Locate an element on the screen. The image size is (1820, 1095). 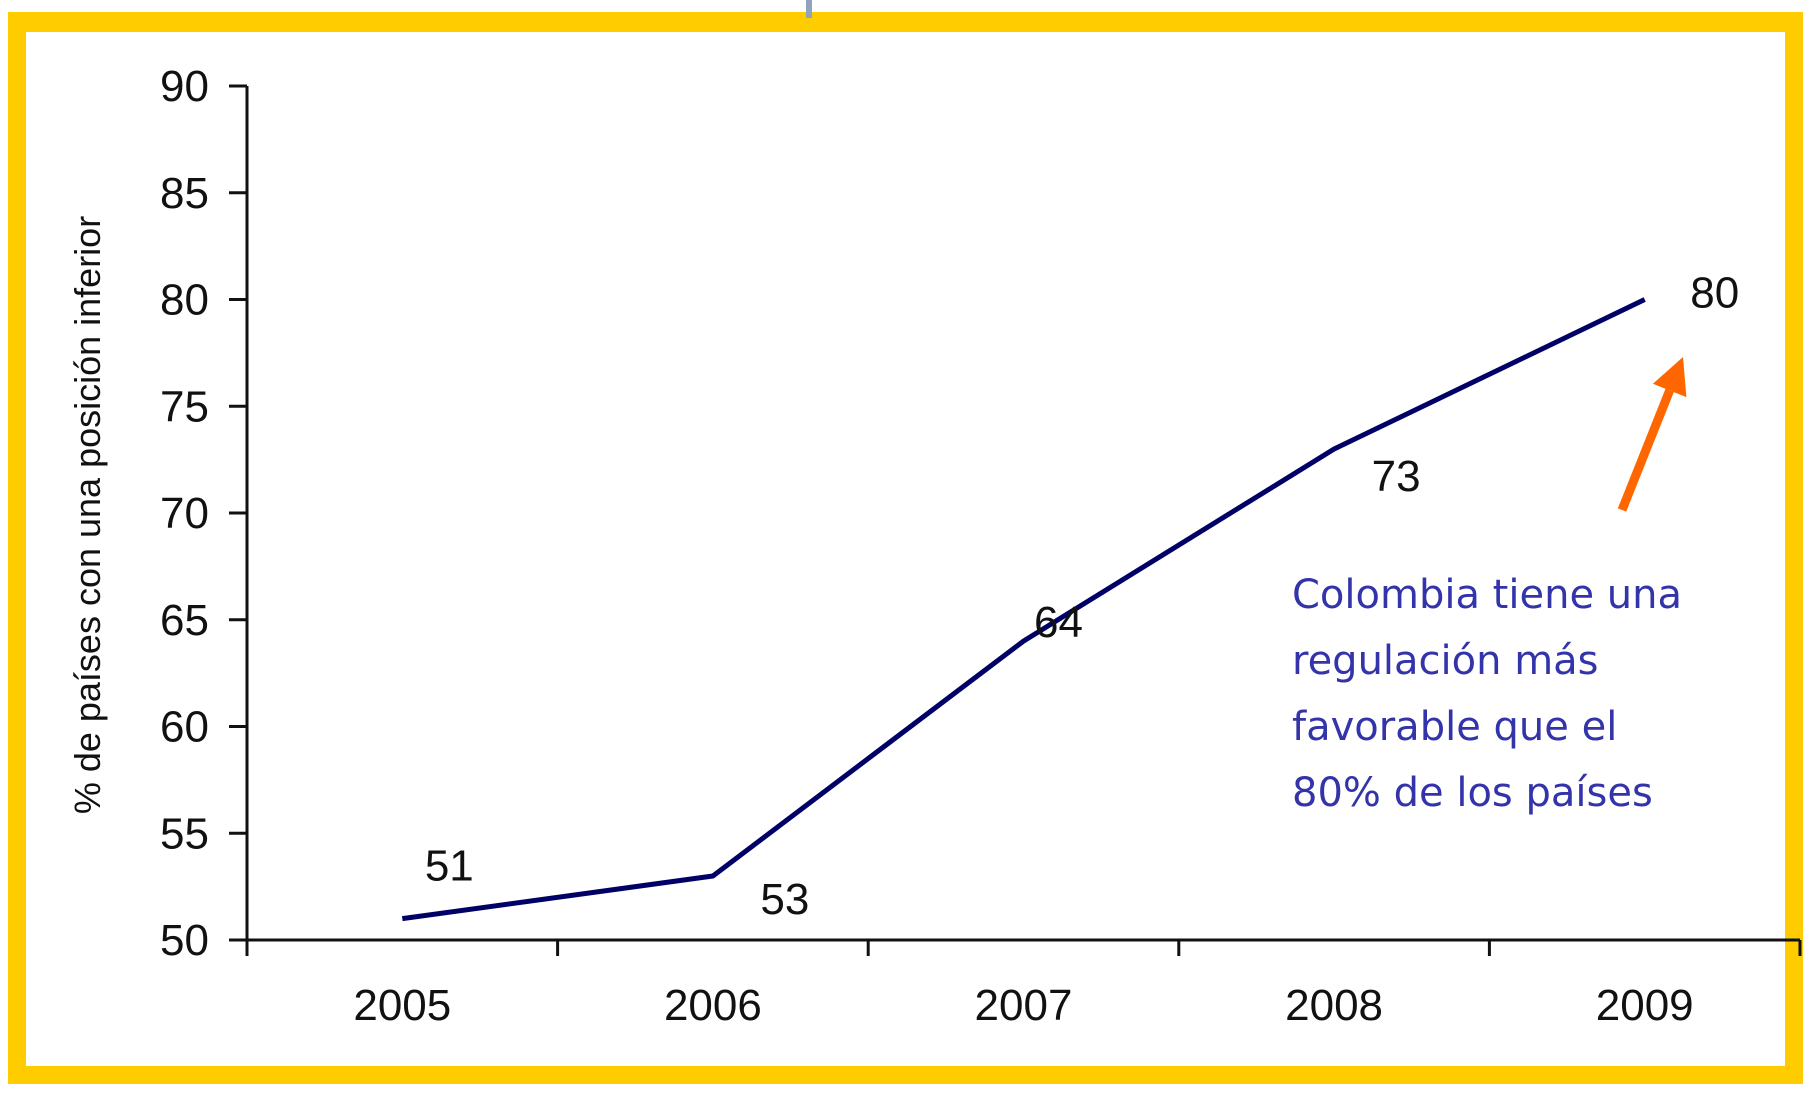
annotation-arrow is located at coordinates (1652, 434).